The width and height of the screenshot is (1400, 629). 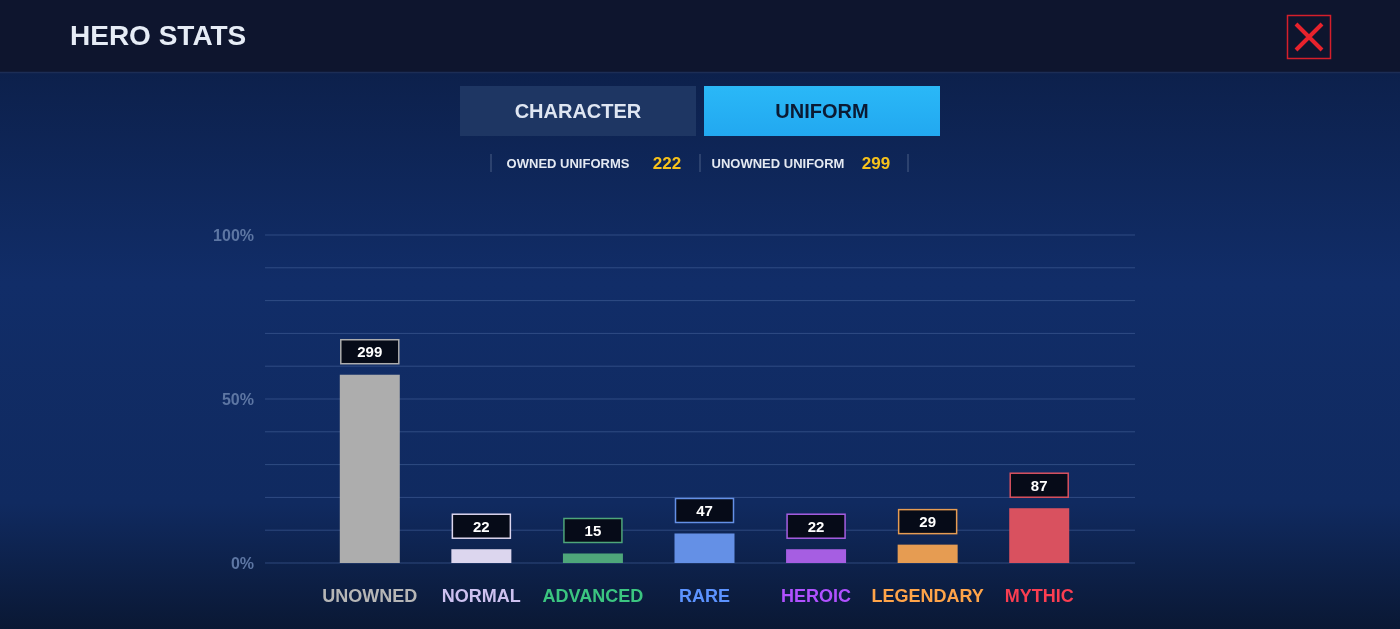 What do you see at coordinates (816, 596) in the screenshot?
I see `x-tick-label: HEROIC` at bounding box center [816, 596].